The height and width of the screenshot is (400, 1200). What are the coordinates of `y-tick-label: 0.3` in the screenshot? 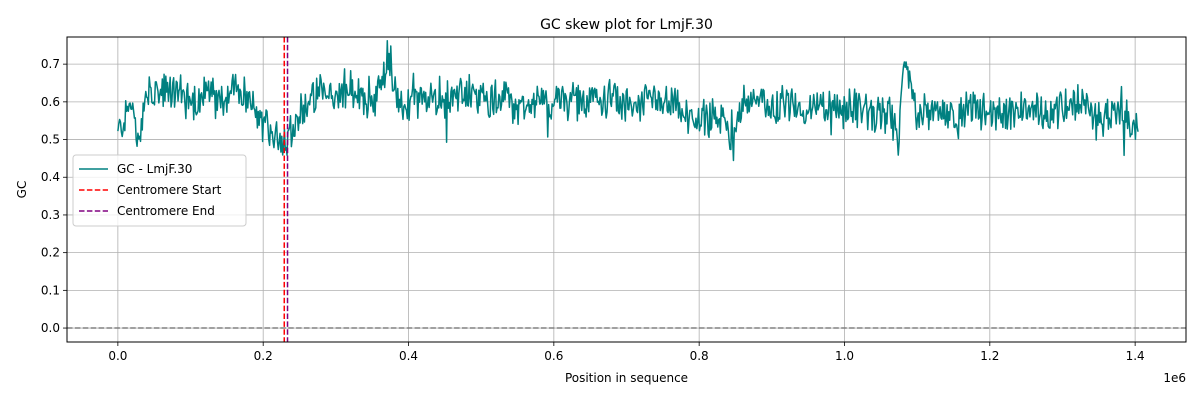 It's located at (50, 215).